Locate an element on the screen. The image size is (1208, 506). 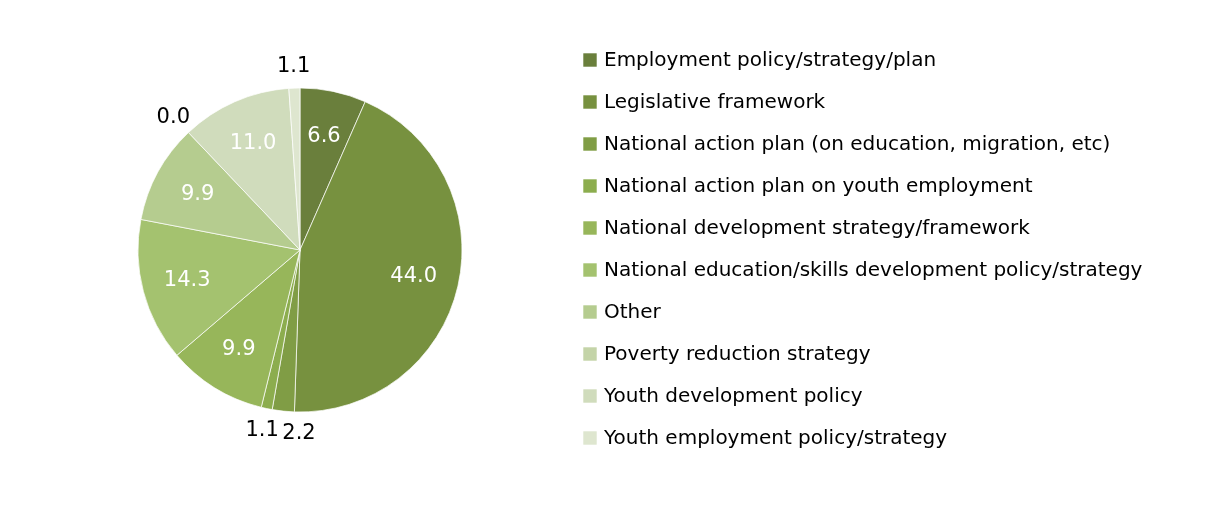
legend-label: National action plan on youth employment is located at coordinates (818, 185).